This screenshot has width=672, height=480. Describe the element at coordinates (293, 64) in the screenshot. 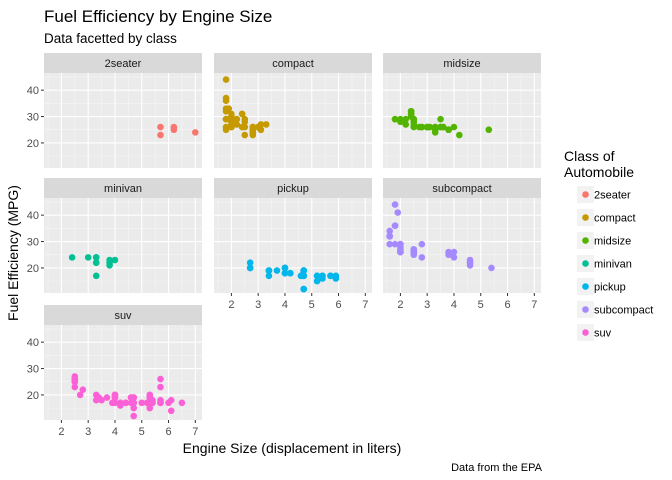

I see `facet-strip-label: compact` at that location.